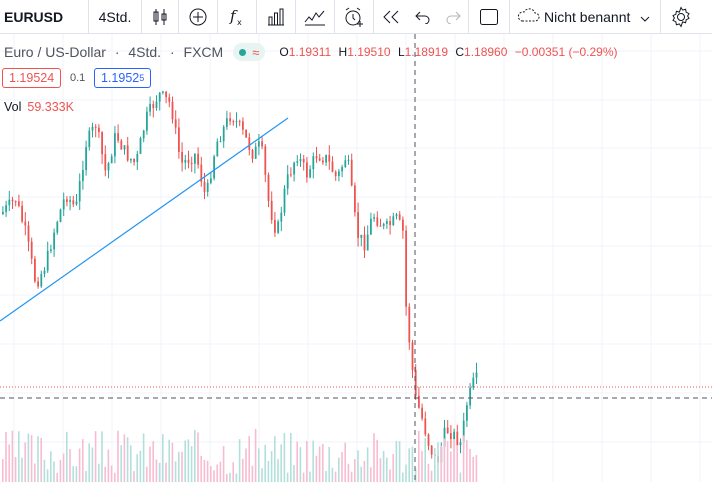 The image size is (712, 482). What do you see at coordinates (115, 16) in the screenshot?
I see `interval-button: 4Std.` at bounding box center [115, 16].